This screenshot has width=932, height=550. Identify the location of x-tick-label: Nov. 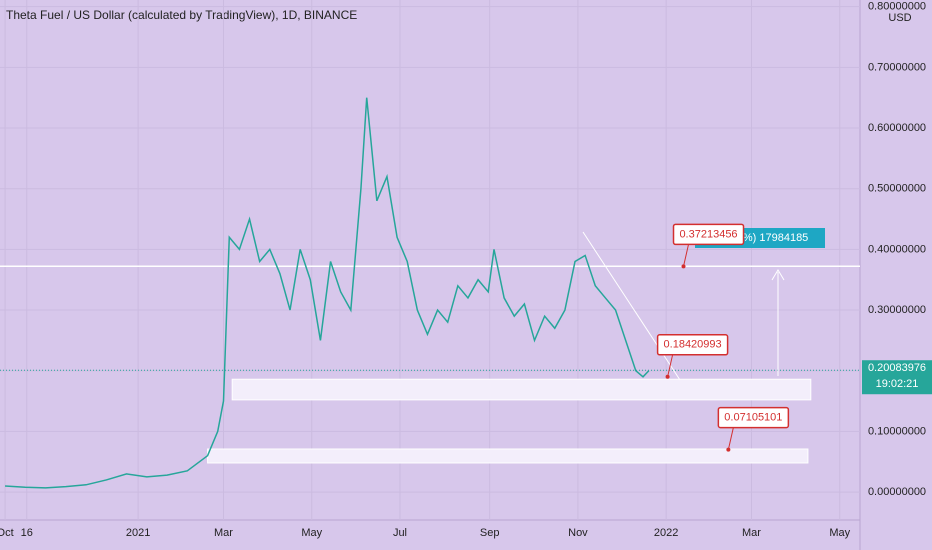
(578, 533).